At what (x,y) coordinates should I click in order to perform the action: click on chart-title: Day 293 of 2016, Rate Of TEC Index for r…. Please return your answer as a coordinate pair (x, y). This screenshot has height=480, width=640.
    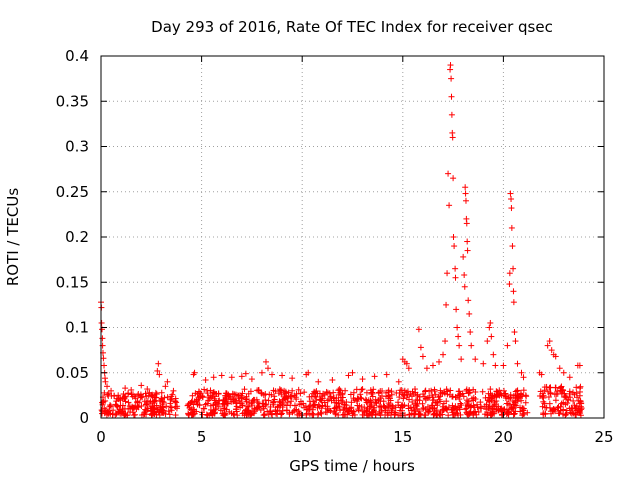
    Looking at the image, I should click on (352, 27).